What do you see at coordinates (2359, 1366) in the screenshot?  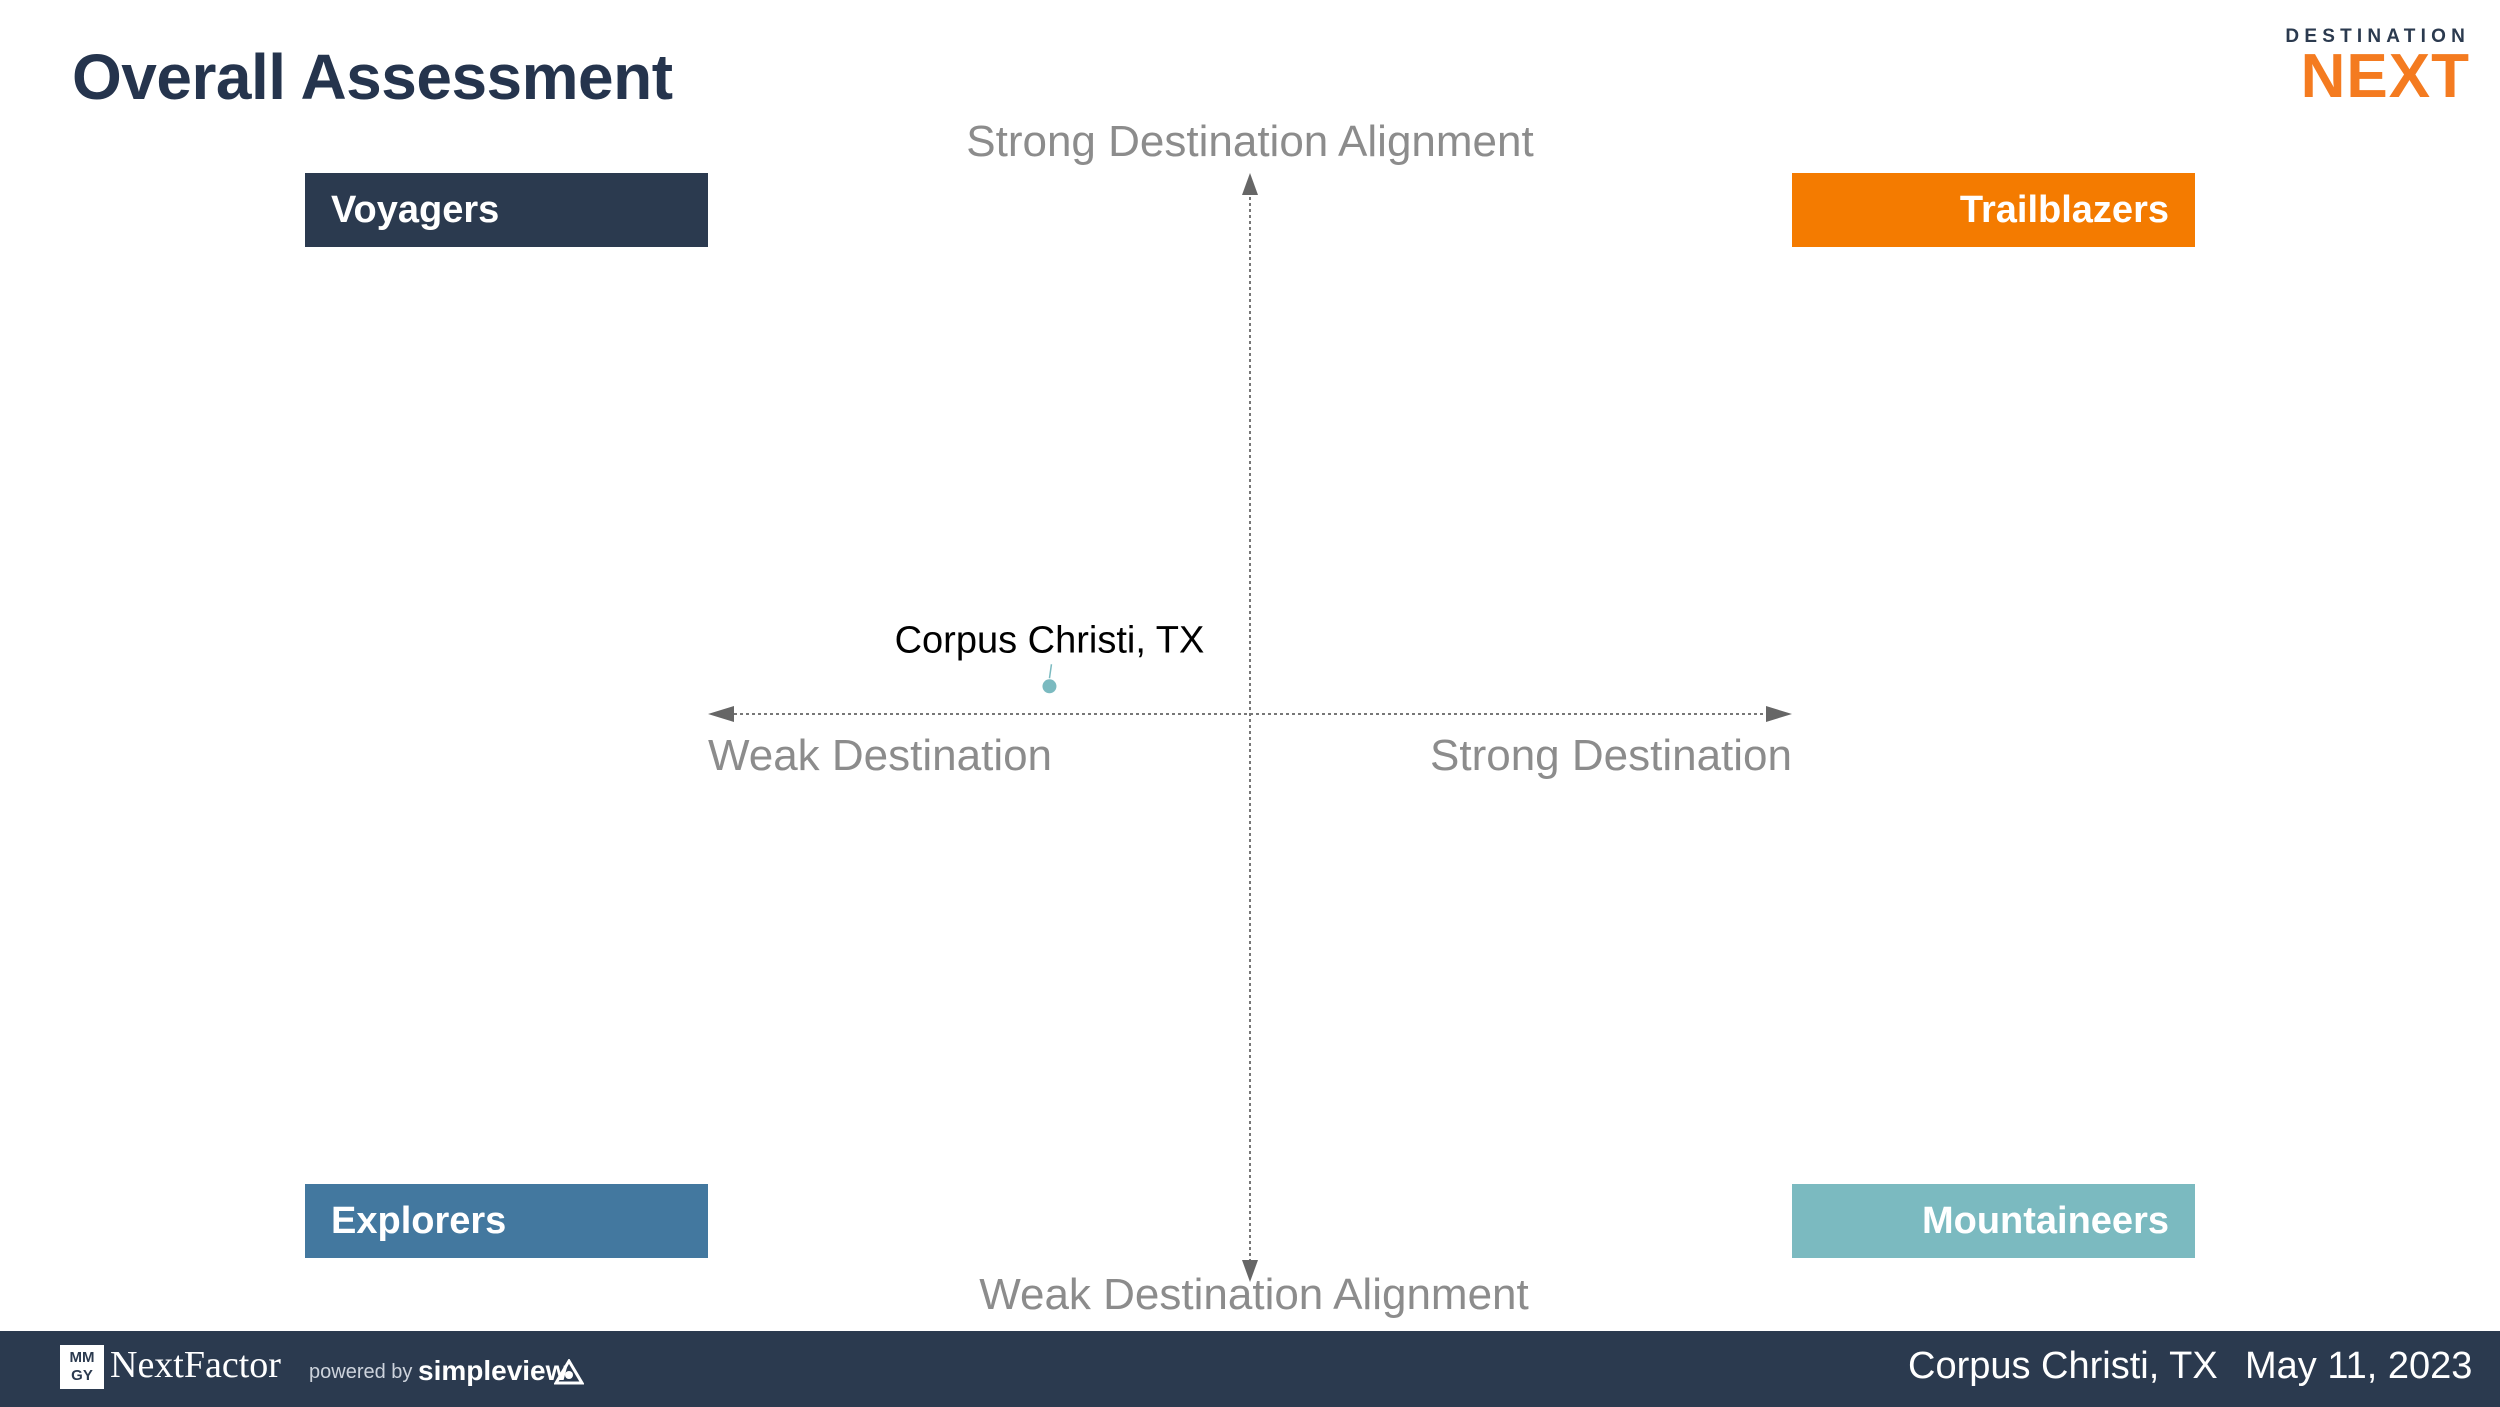 I see `footer-date: May 11, 2023` at bounding box center [2359, 1366].